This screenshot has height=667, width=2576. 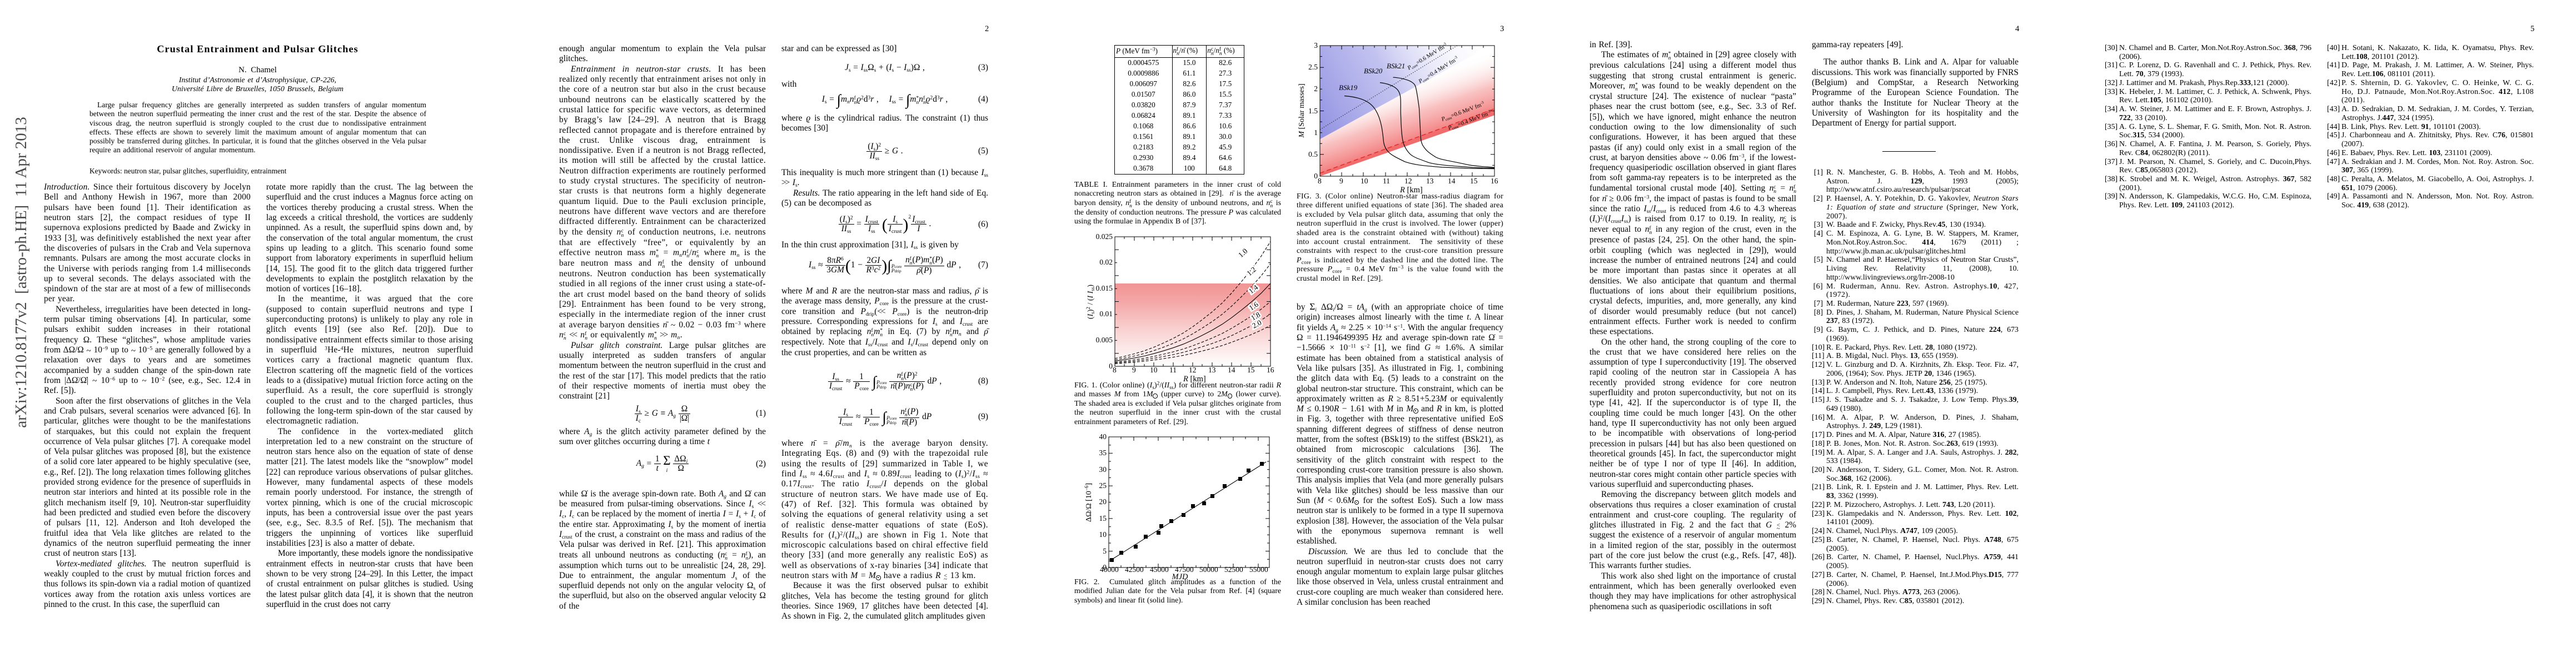 I want to click on svg-text: M [Solar masses], so click(x=1302, y=110).